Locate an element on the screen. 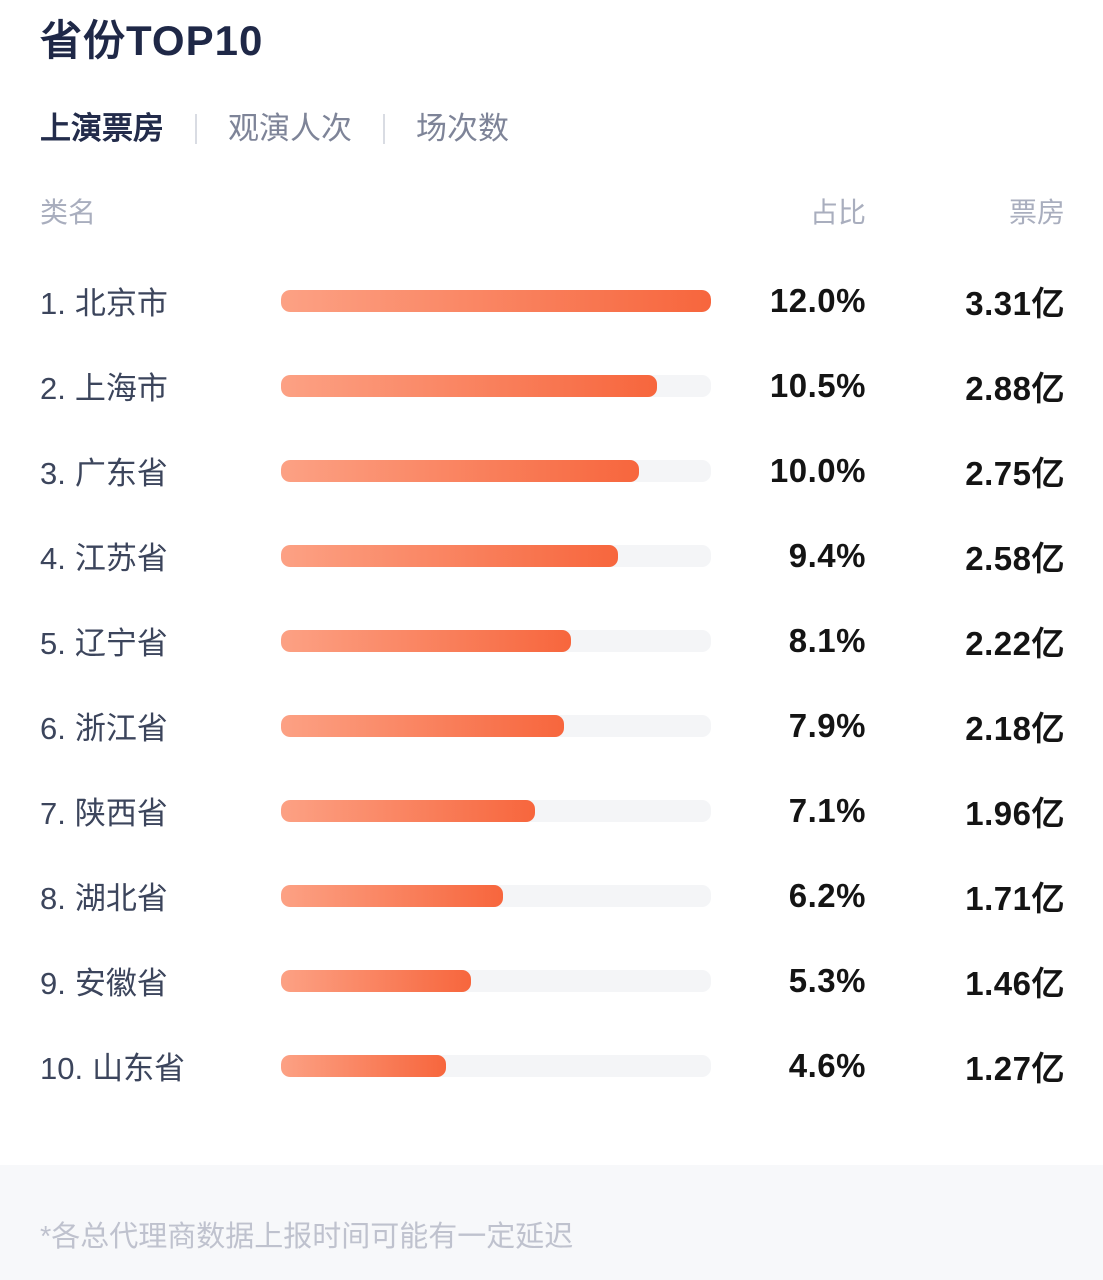 The height and width of the screenshot is (1280, 1103). province-label: 5. 辽宁省 is located at coordinates (160, 640).